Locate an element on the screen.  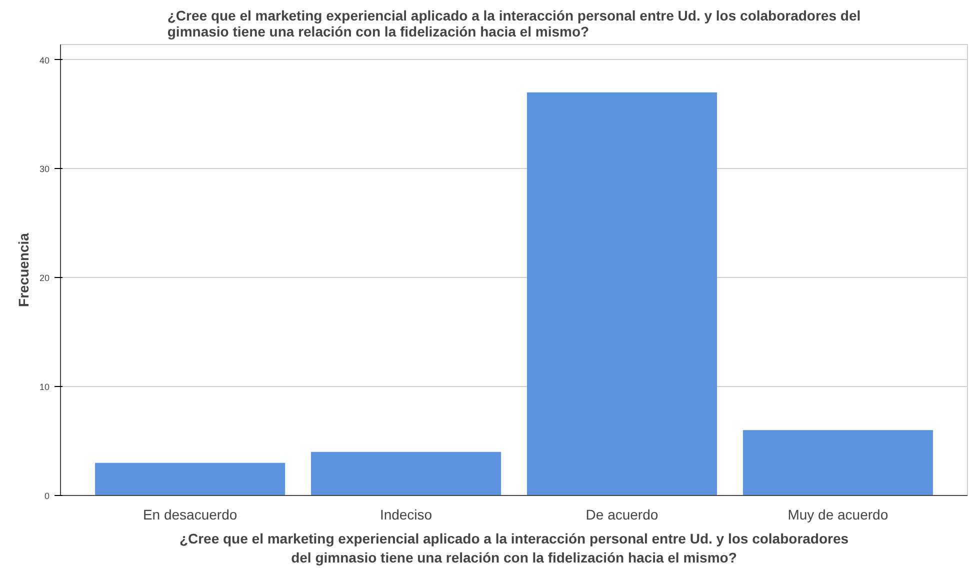
chart-title: ¿Cree que el marketing experiencial aplicado a la interacción personal entre Ud. y los colaboradores del gimnasio tiene una relación con la fidelización hacia el mismo? is located at coordinates (514, 24).